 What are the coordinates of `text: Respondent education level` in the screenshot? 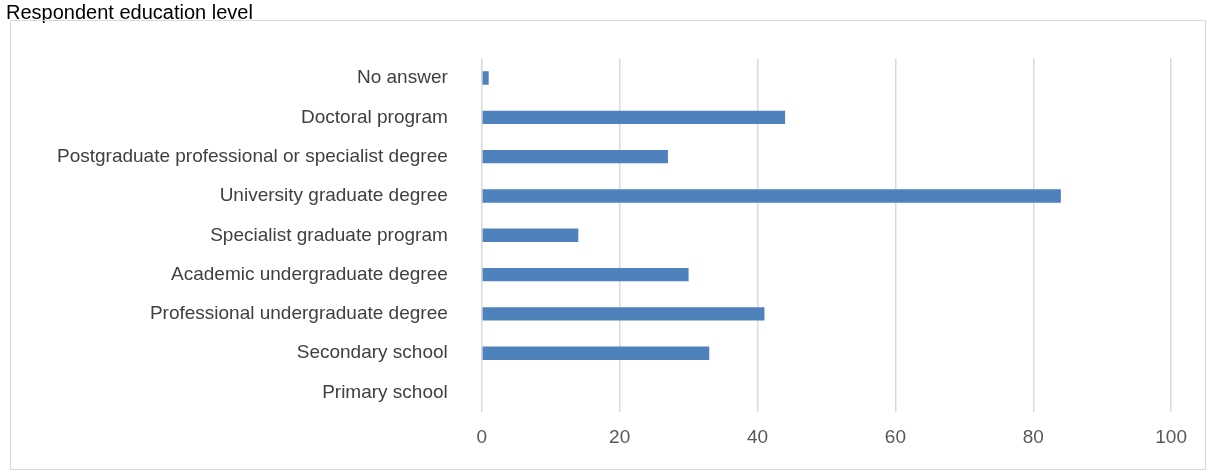 It's located at (129, 12).